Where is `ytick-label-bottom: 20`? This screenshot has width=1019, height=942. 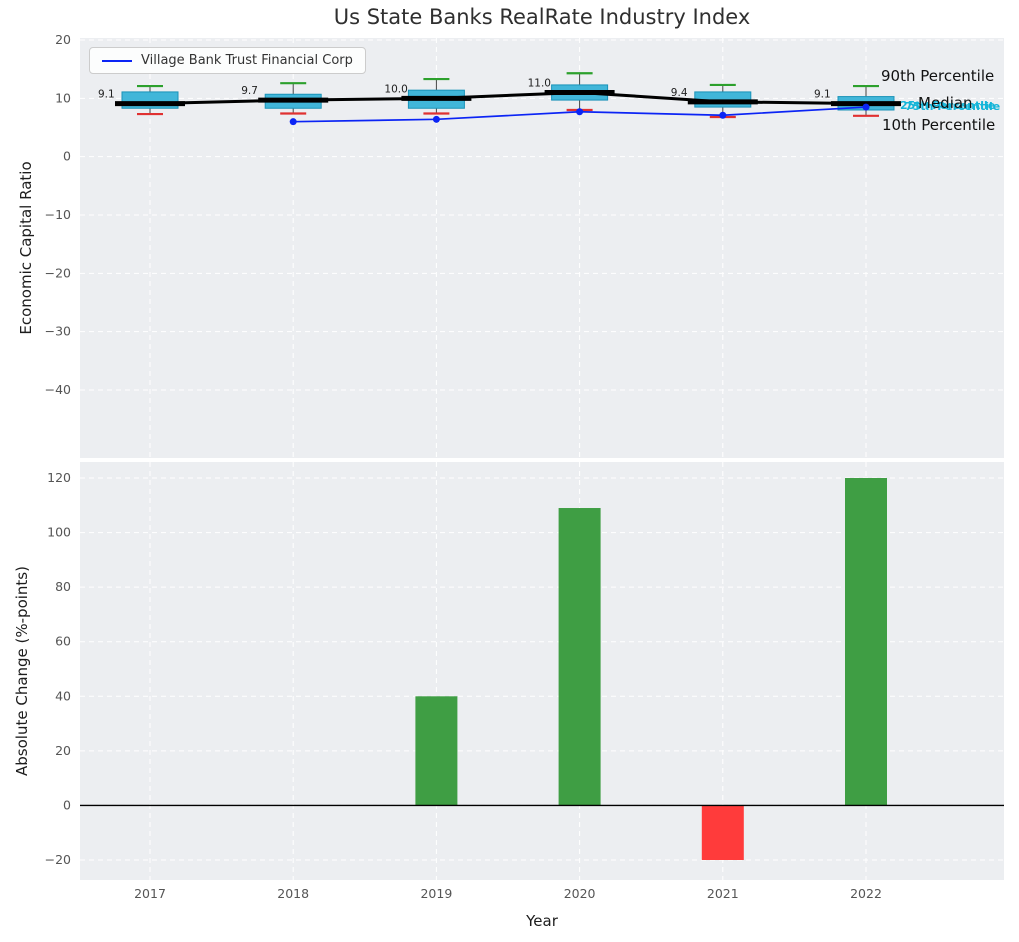
ytick-label-bottom: 20 is located at coordinates (63, 750).